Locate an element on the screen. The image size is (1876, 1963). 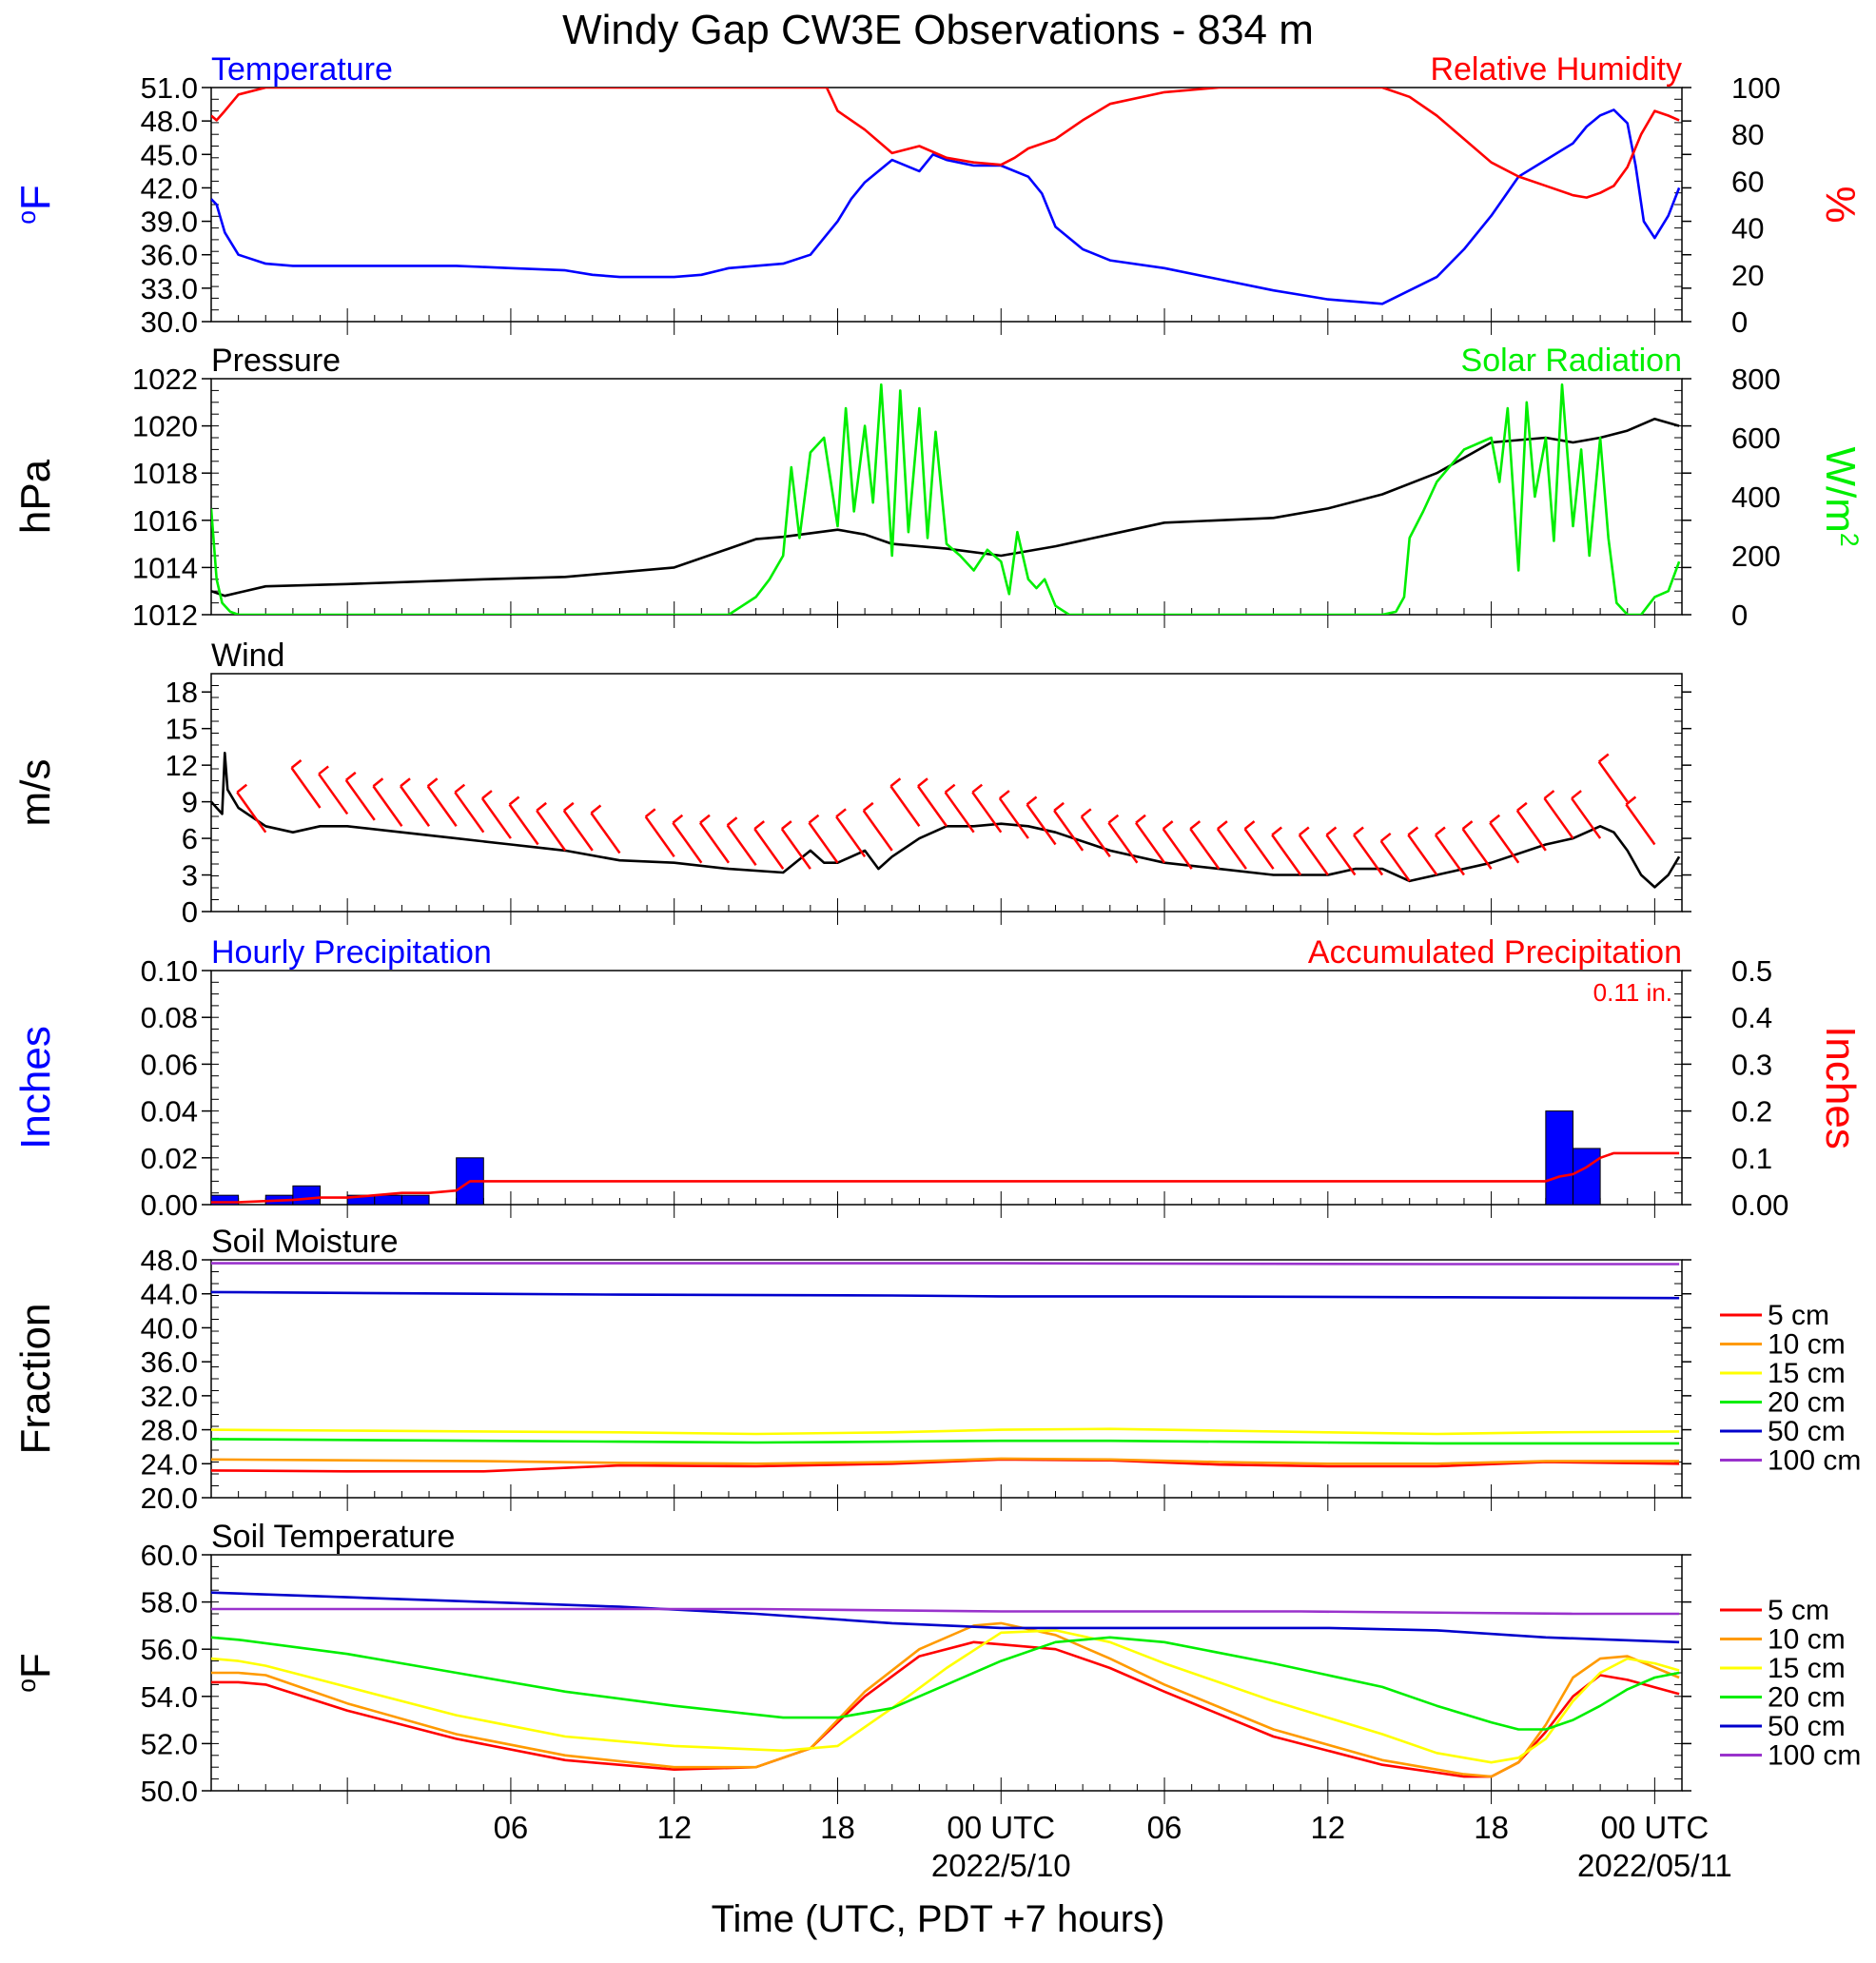
y-tick-label-right: 200 is located at coordinates (1756, 556).